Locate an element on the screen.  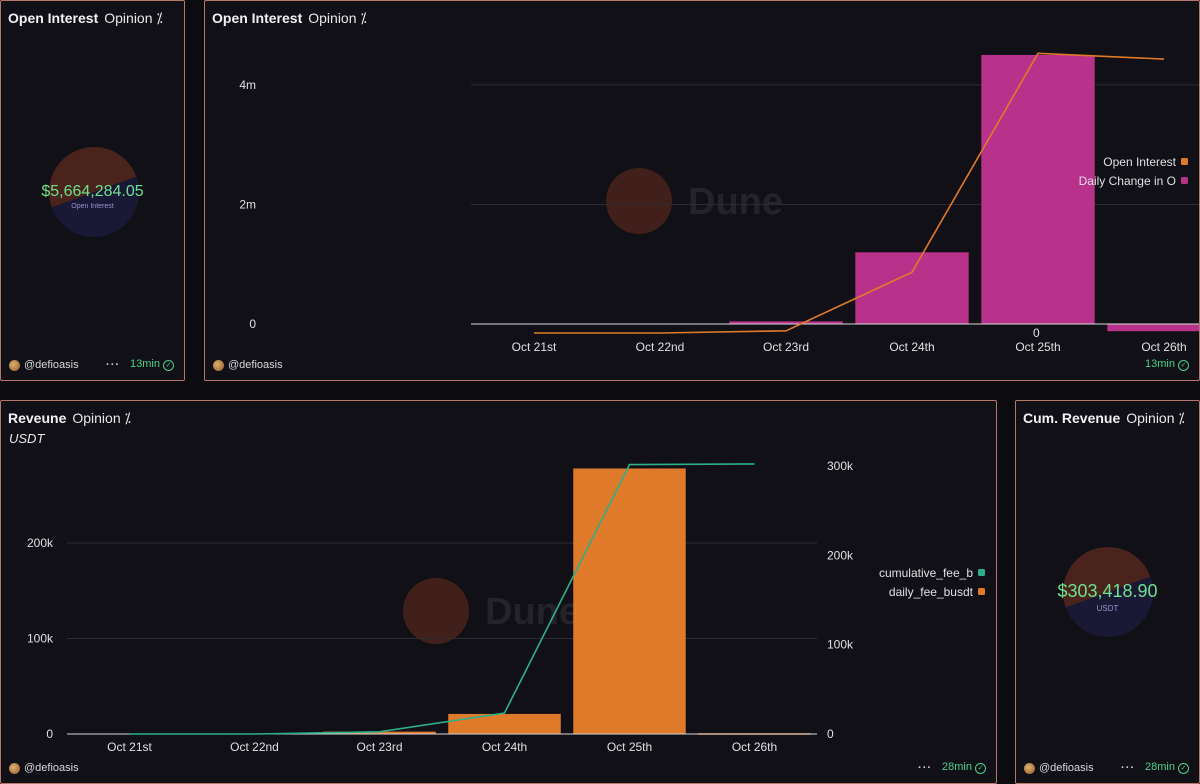
legend-label: daily_fee_busdt is located at coordinates (931, 592).